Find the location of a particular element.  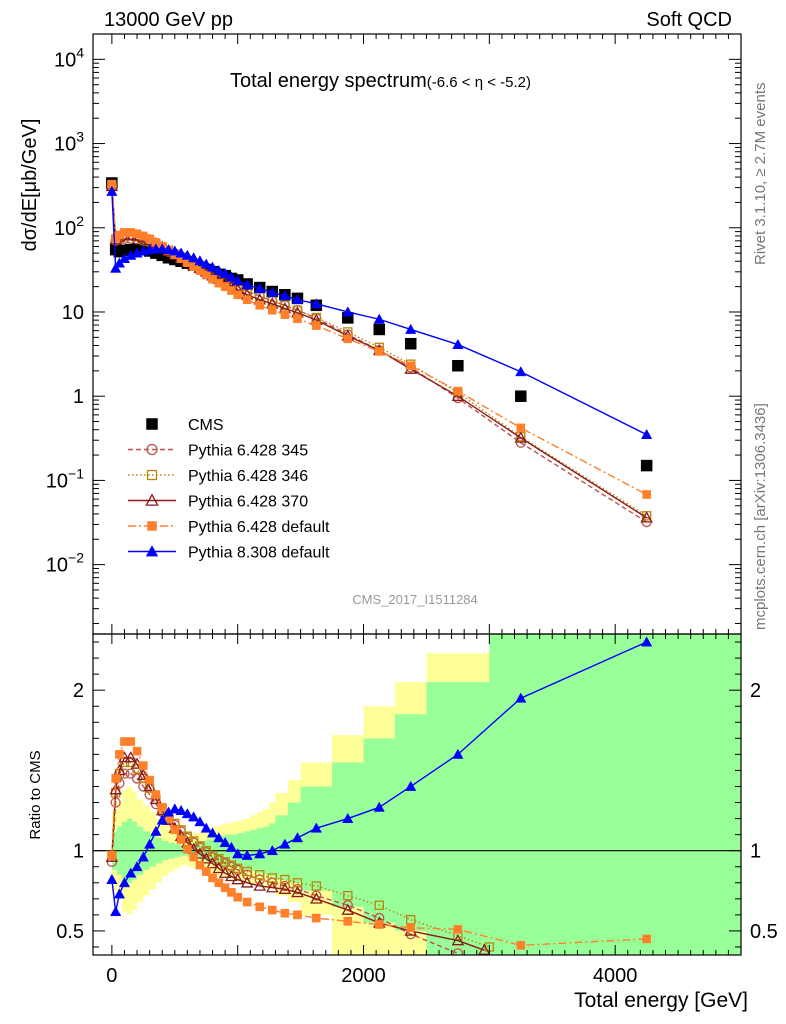

legend-item: Pythia 6.428 345 is located at coordinates (218, 451).